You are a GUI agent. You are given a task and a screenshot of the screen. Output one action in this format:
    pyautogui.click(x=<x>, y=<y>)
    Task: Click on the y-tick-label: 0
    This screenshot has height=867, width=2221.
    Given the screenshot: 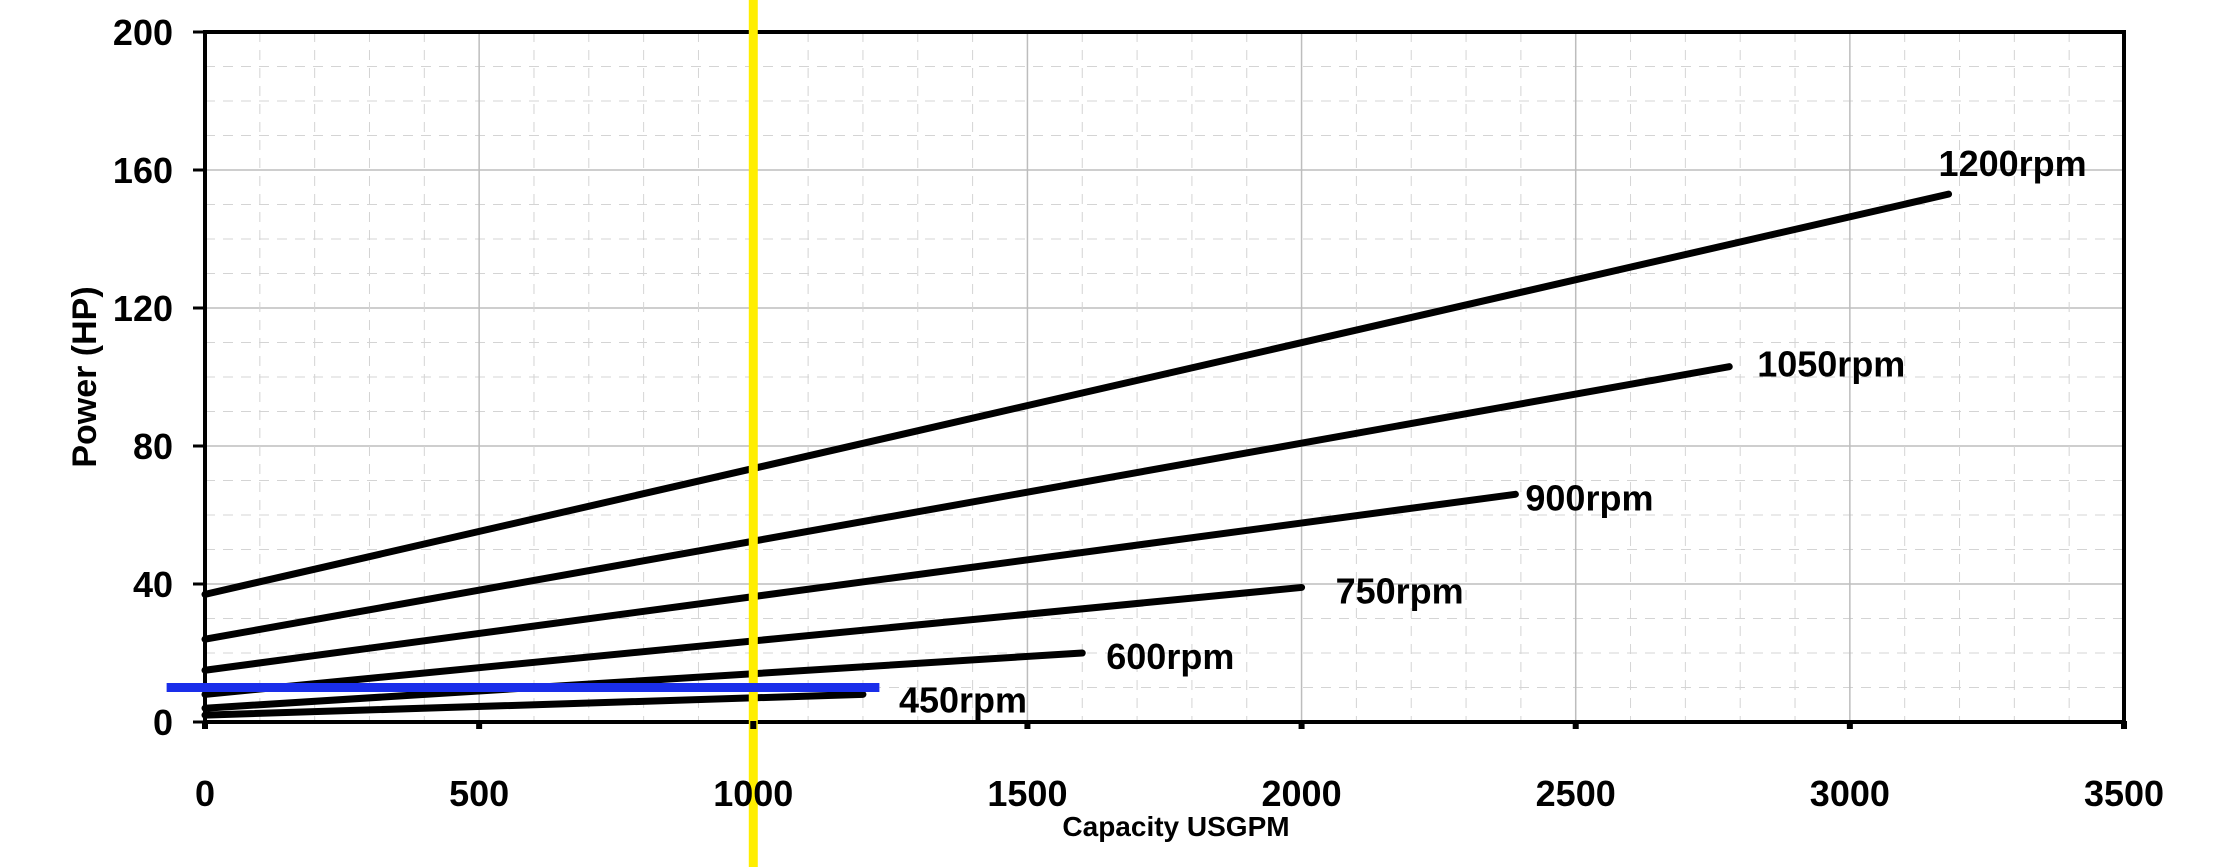 What is the action you would take?
    pyautogui.click(x=163, y=722)
    